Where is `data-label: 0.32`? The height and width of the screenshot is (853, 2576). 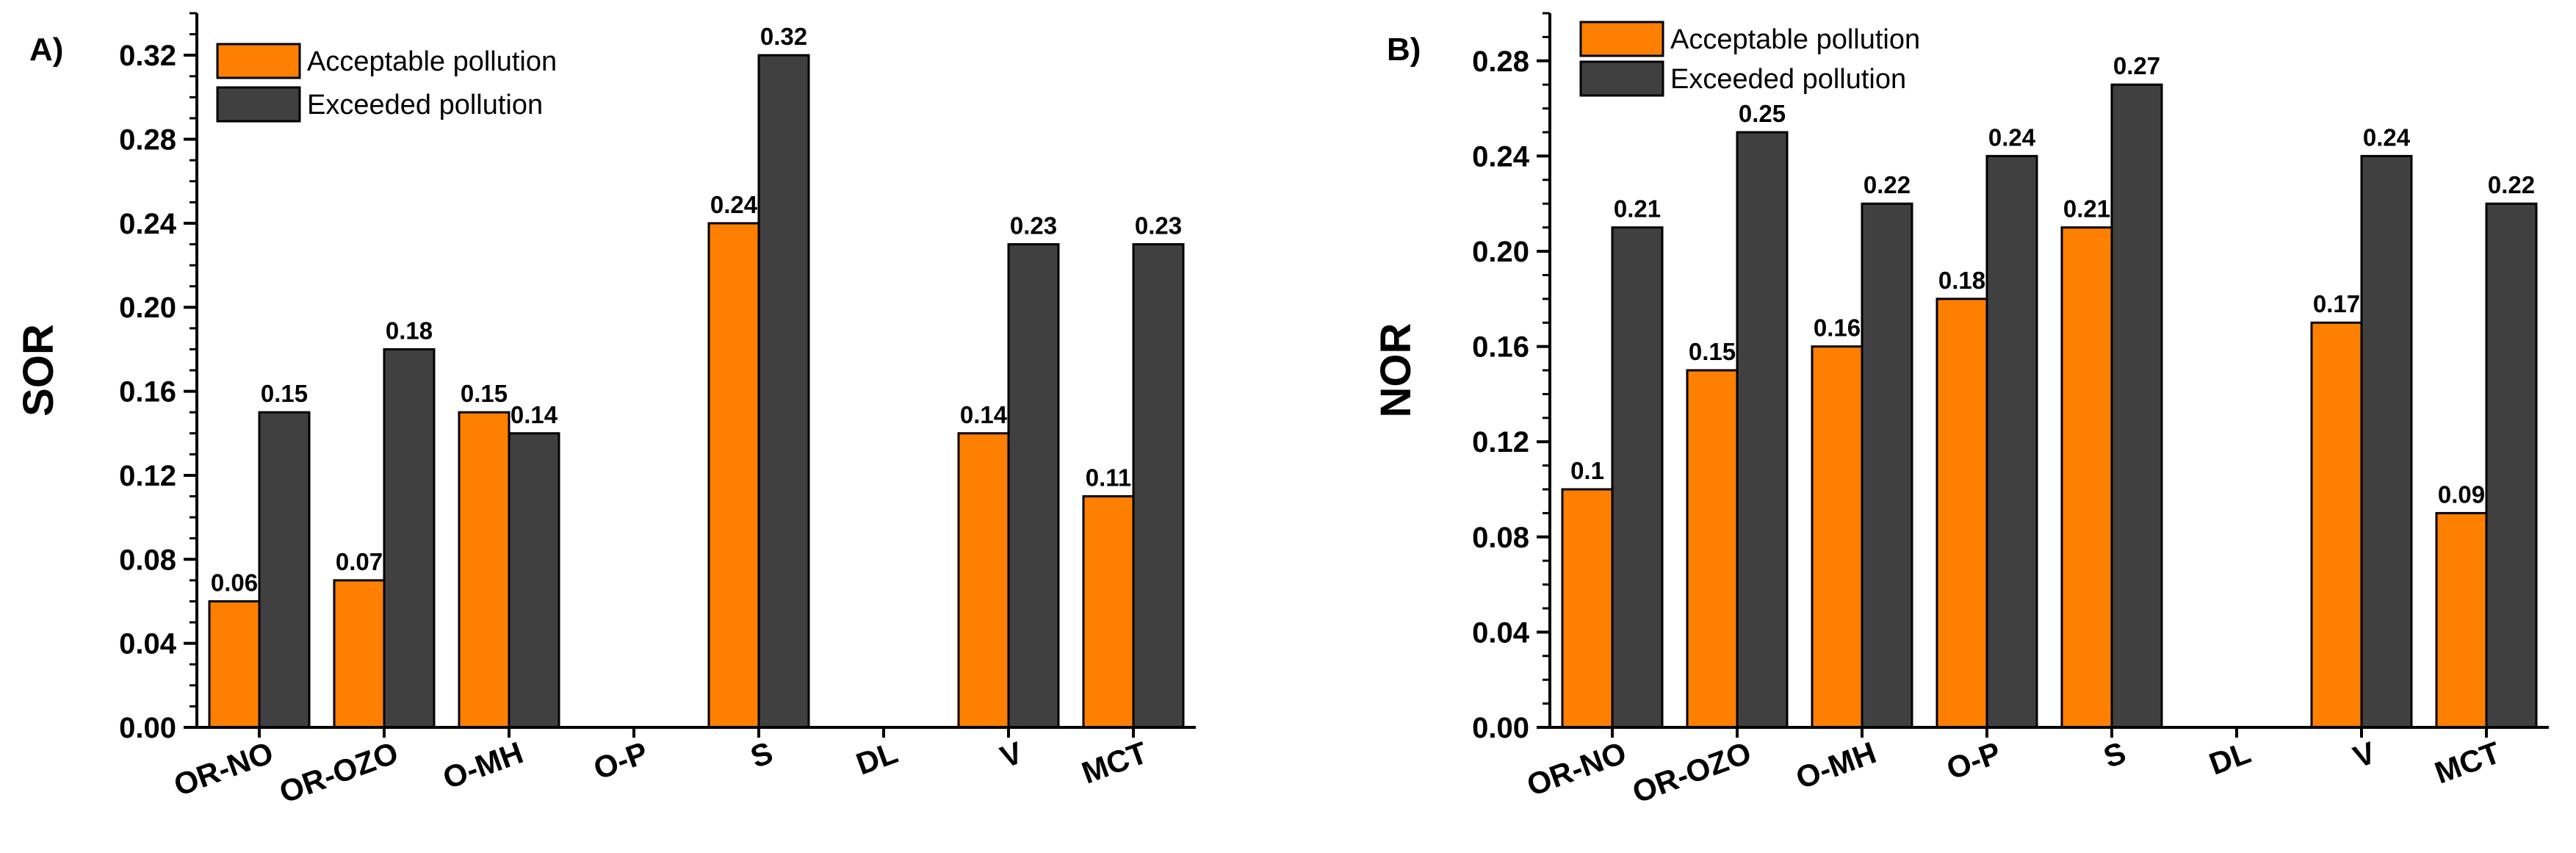
data-label: 0.32 is located at coordinates (783, 36).